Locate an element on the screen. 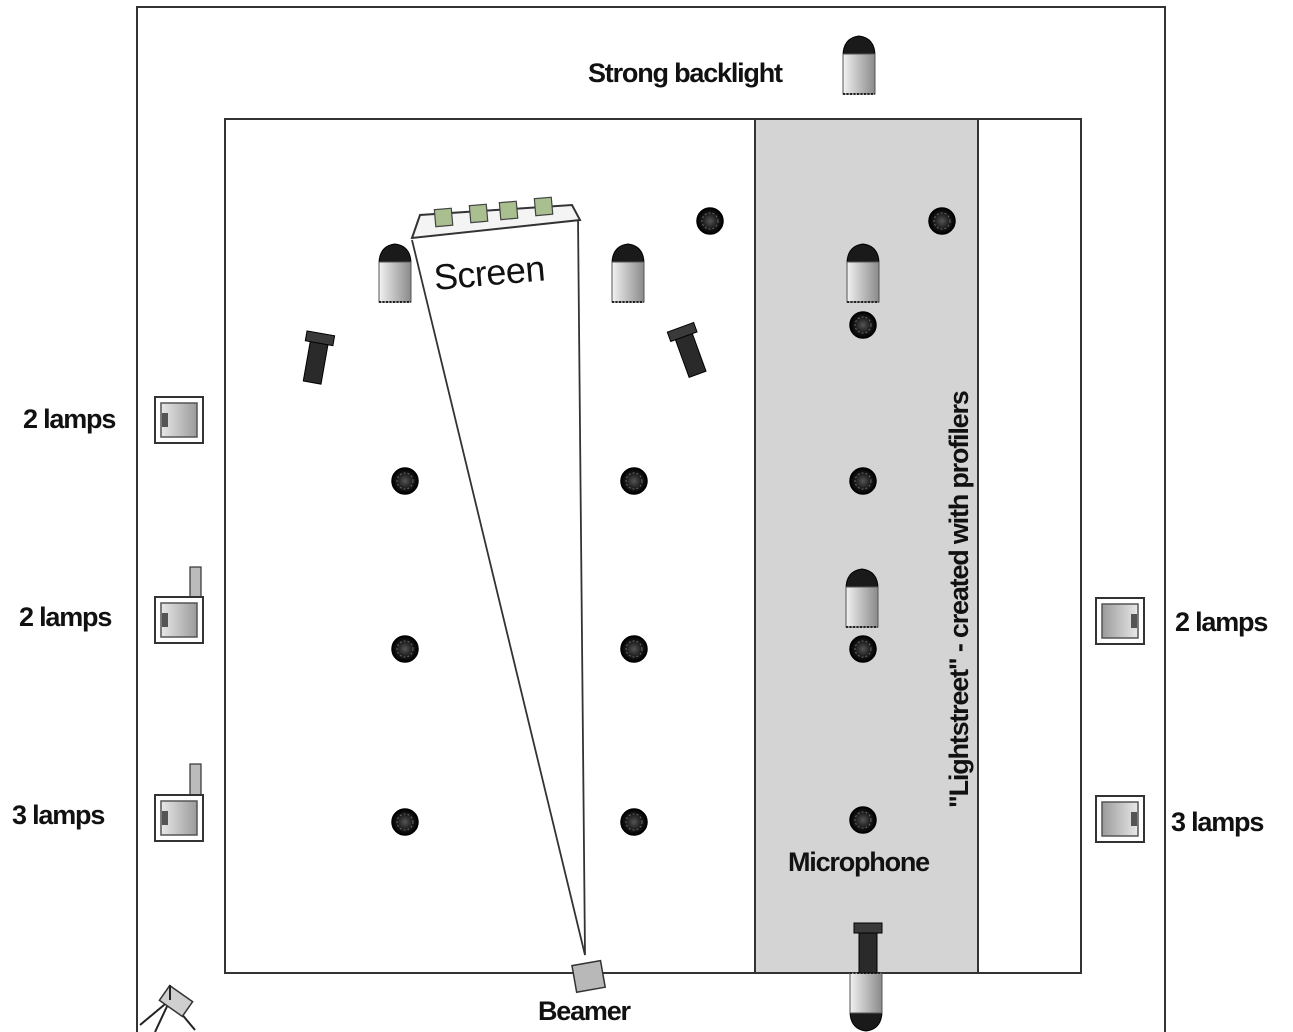 This screenshot has width=1293, height=1032. lightstreet-label: "Lightstreet" - created with profilers is located at coordinates (959, 599).